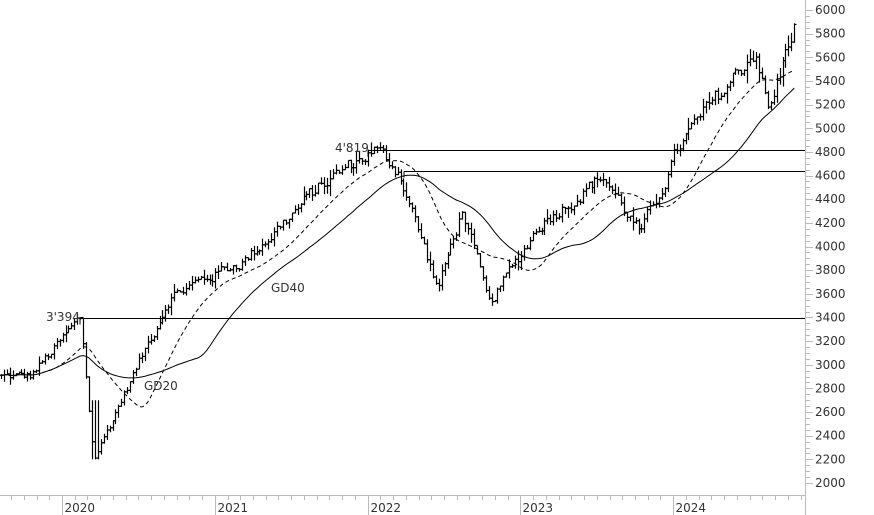  Describe the element at coordinates (830, 483) in the screenshot. I see `y-tick-label: 2000` at that location.